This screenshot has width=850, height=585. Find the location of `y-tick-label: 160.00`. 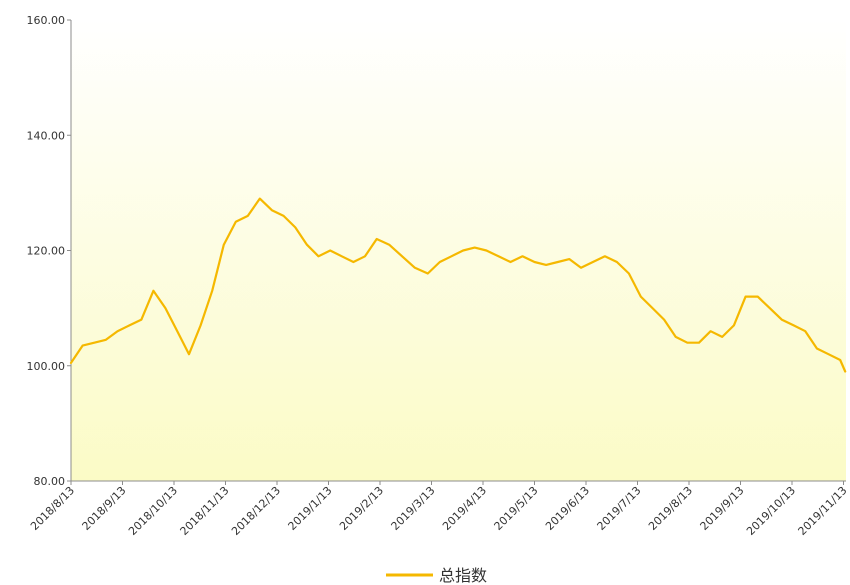

y-tick-label: 160.00 is located at coordinates (46, 20).